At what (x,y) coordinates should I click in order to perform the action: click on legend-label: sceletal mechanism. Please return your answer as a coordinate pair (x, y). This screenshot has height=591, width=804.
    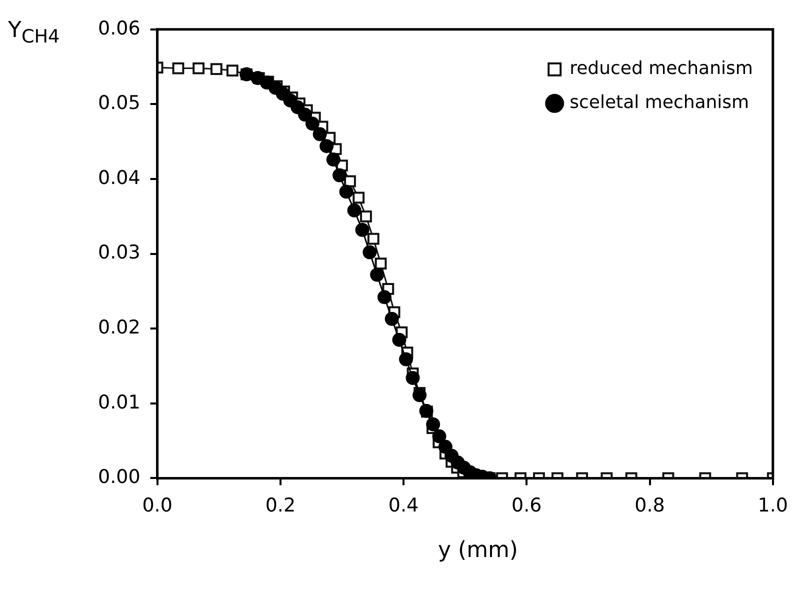
    Looking at the image, I should click on (660, 103).